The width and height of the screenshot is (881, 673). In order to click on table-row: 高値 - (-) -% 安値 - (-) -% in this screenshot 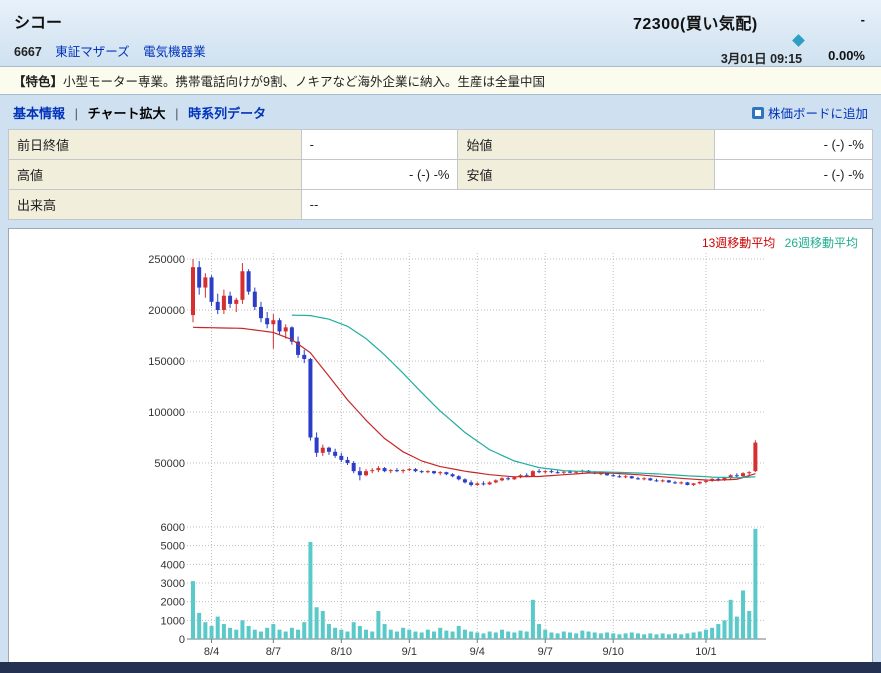, I will do `click(440, 174)`.